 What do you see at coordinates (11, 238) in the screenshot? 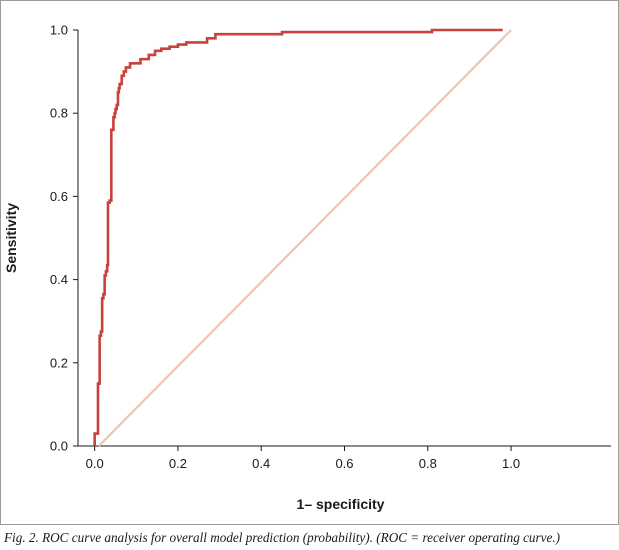
I see `y-axis-title: Sensitivity` at bounding box center [11, 238].